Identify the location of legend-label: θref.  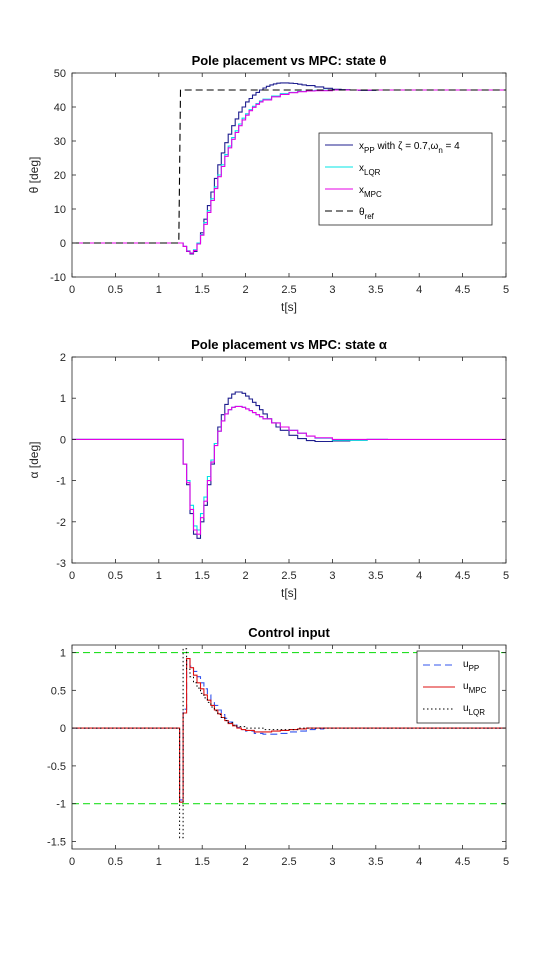
(367, 214).